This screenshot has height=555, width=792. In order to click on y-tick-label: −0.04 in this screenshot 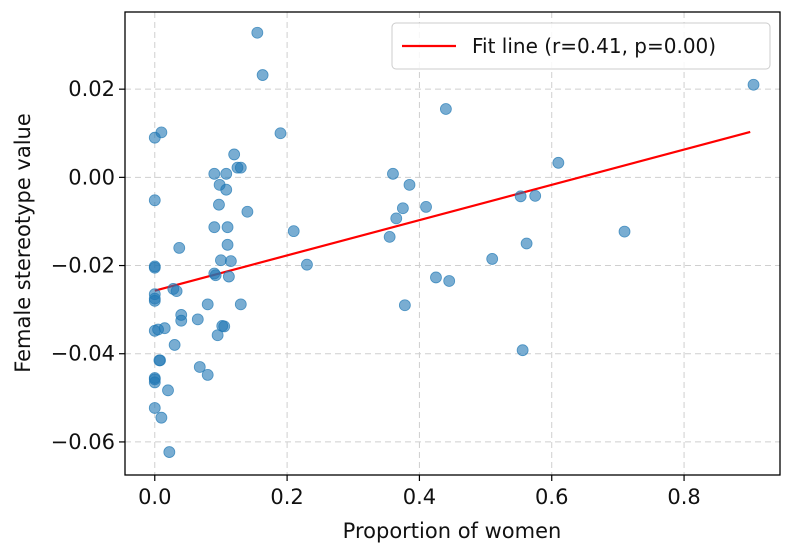, I will do `click(83, 354)`.